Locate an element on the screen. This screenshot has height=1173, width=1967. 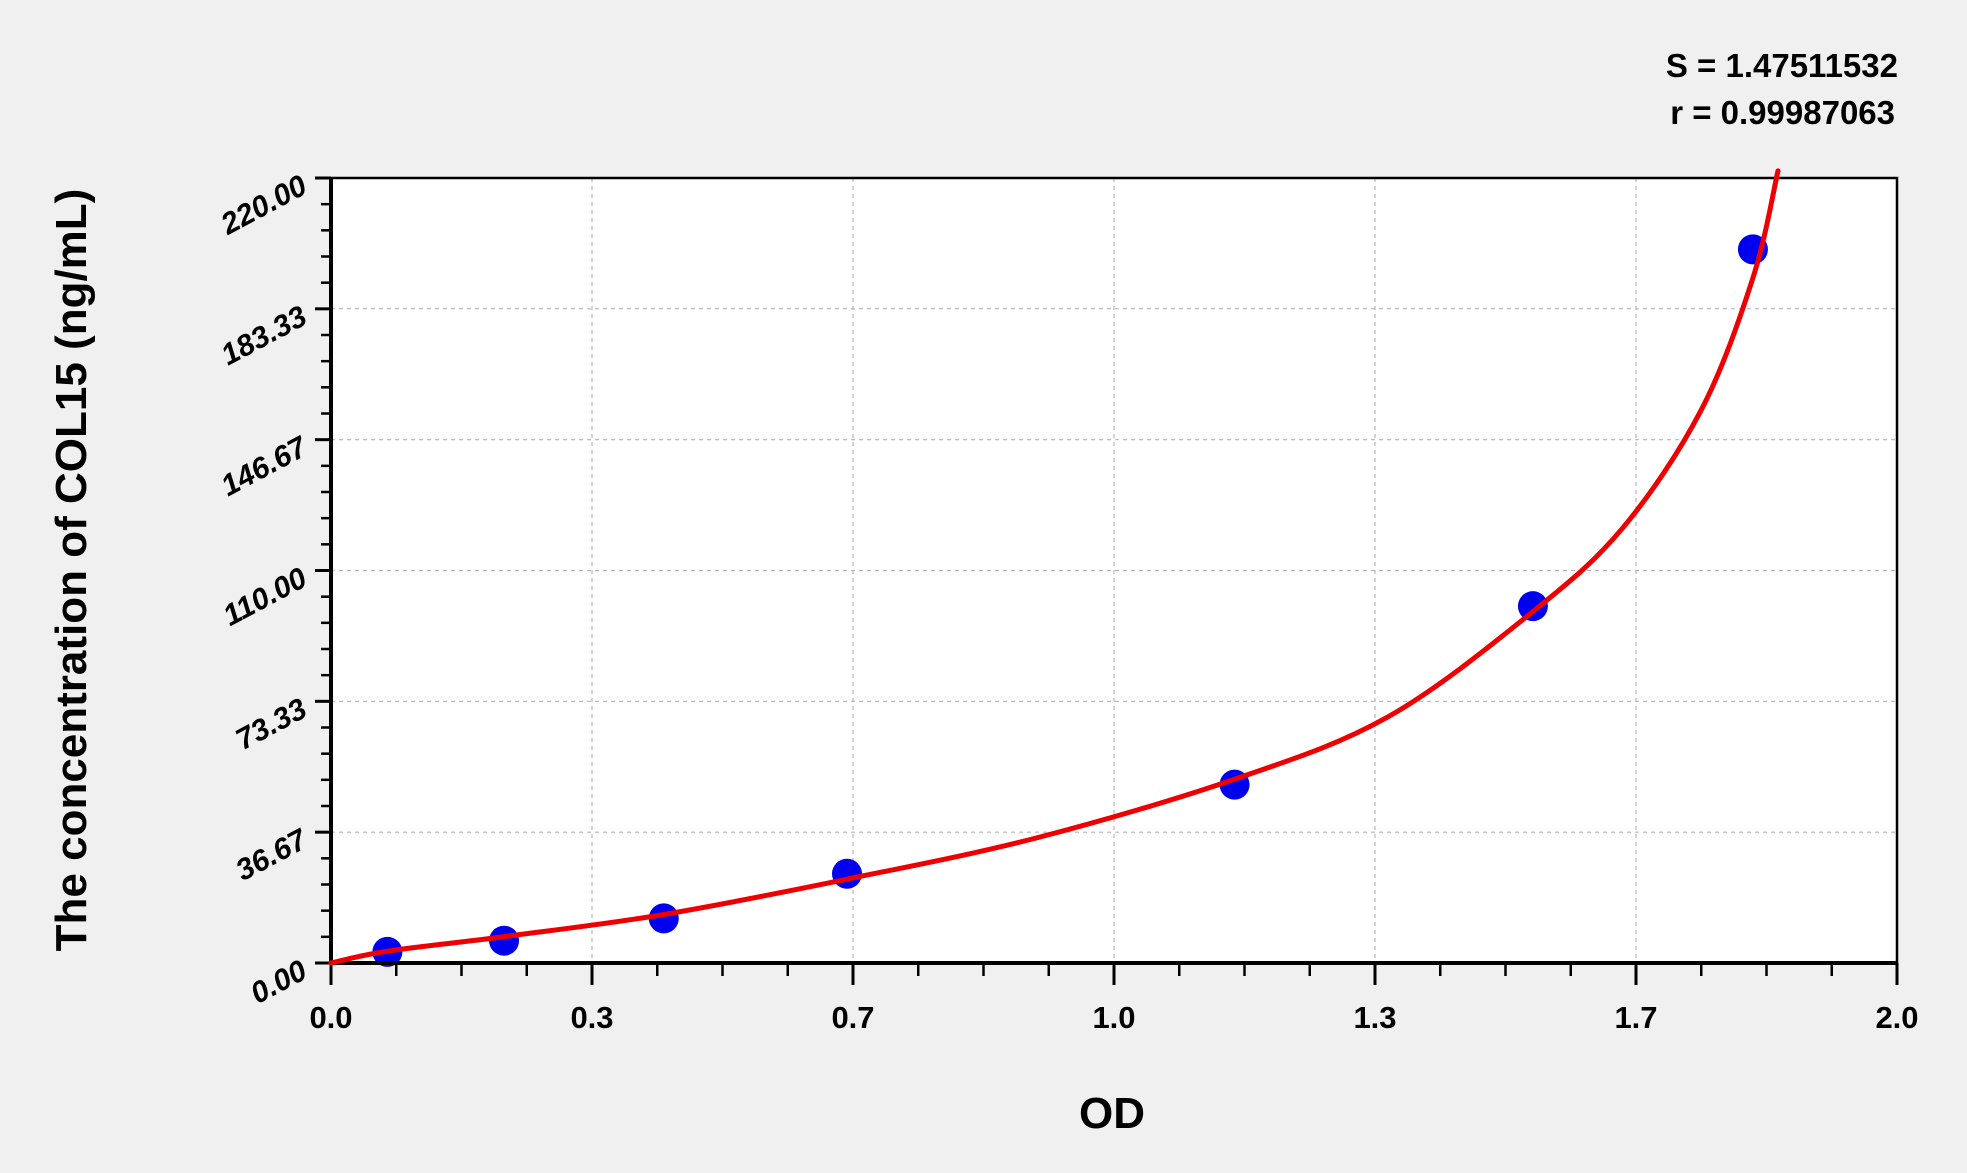
x-tick-label: 2.0 is located at coordinates (1896, 1017).